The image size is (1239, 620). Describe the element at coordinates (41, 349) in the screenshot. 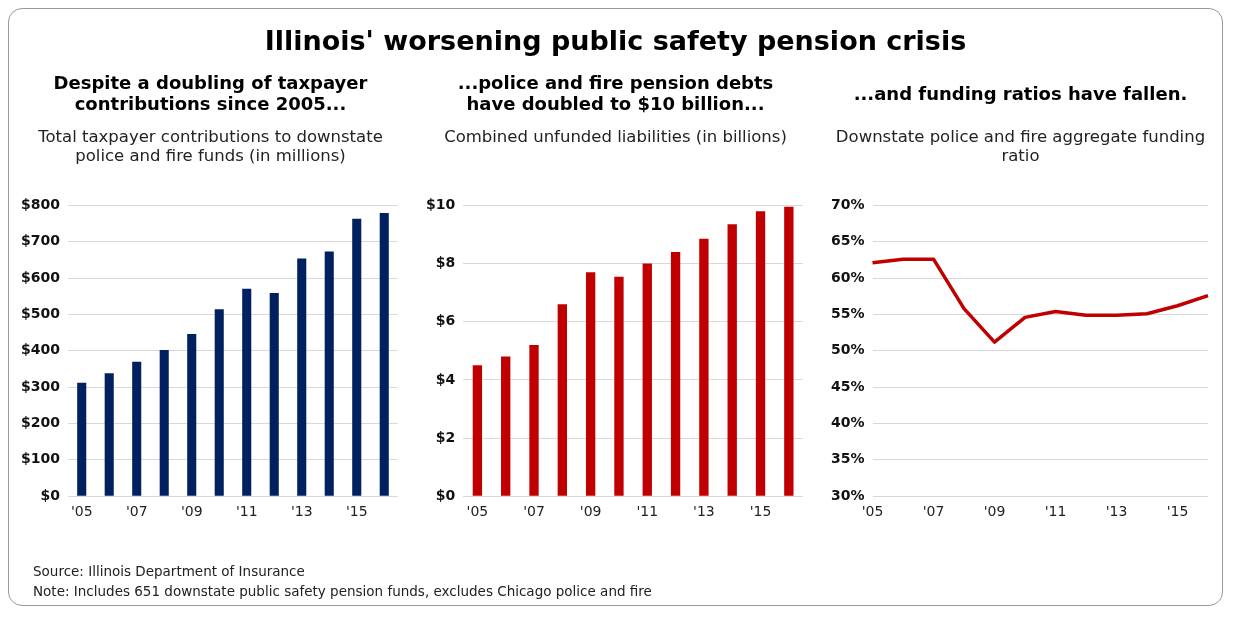

I see `y-tick-label: $400` at that location.